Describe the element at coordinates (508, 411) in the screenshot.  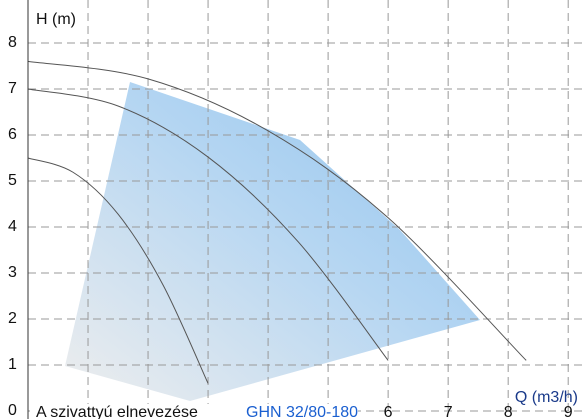
I see `x-tick-label: 8` at that location.